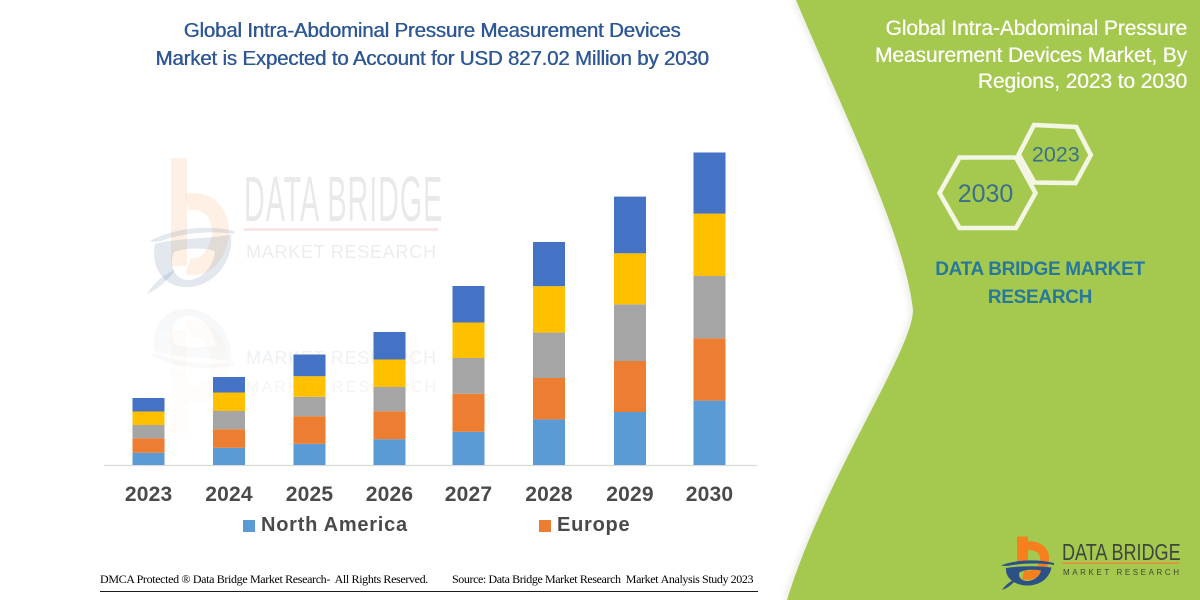 The width and height of the screenshot is (1200, 600). Describe the element at coordinates (1056, 155) in the screenshot. I see `svg-text: 2023` at that location.